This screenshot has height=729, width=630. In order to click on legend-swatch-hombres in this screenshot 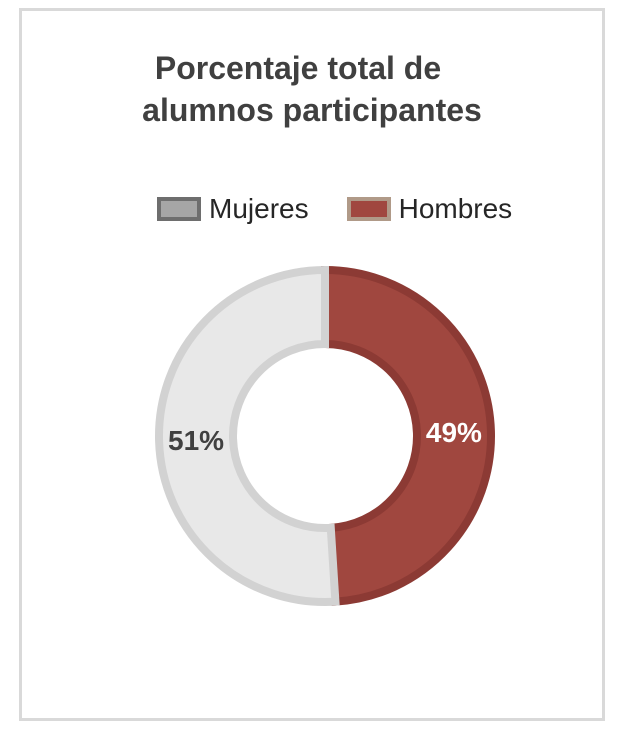, I will do `click(368, 209)`.